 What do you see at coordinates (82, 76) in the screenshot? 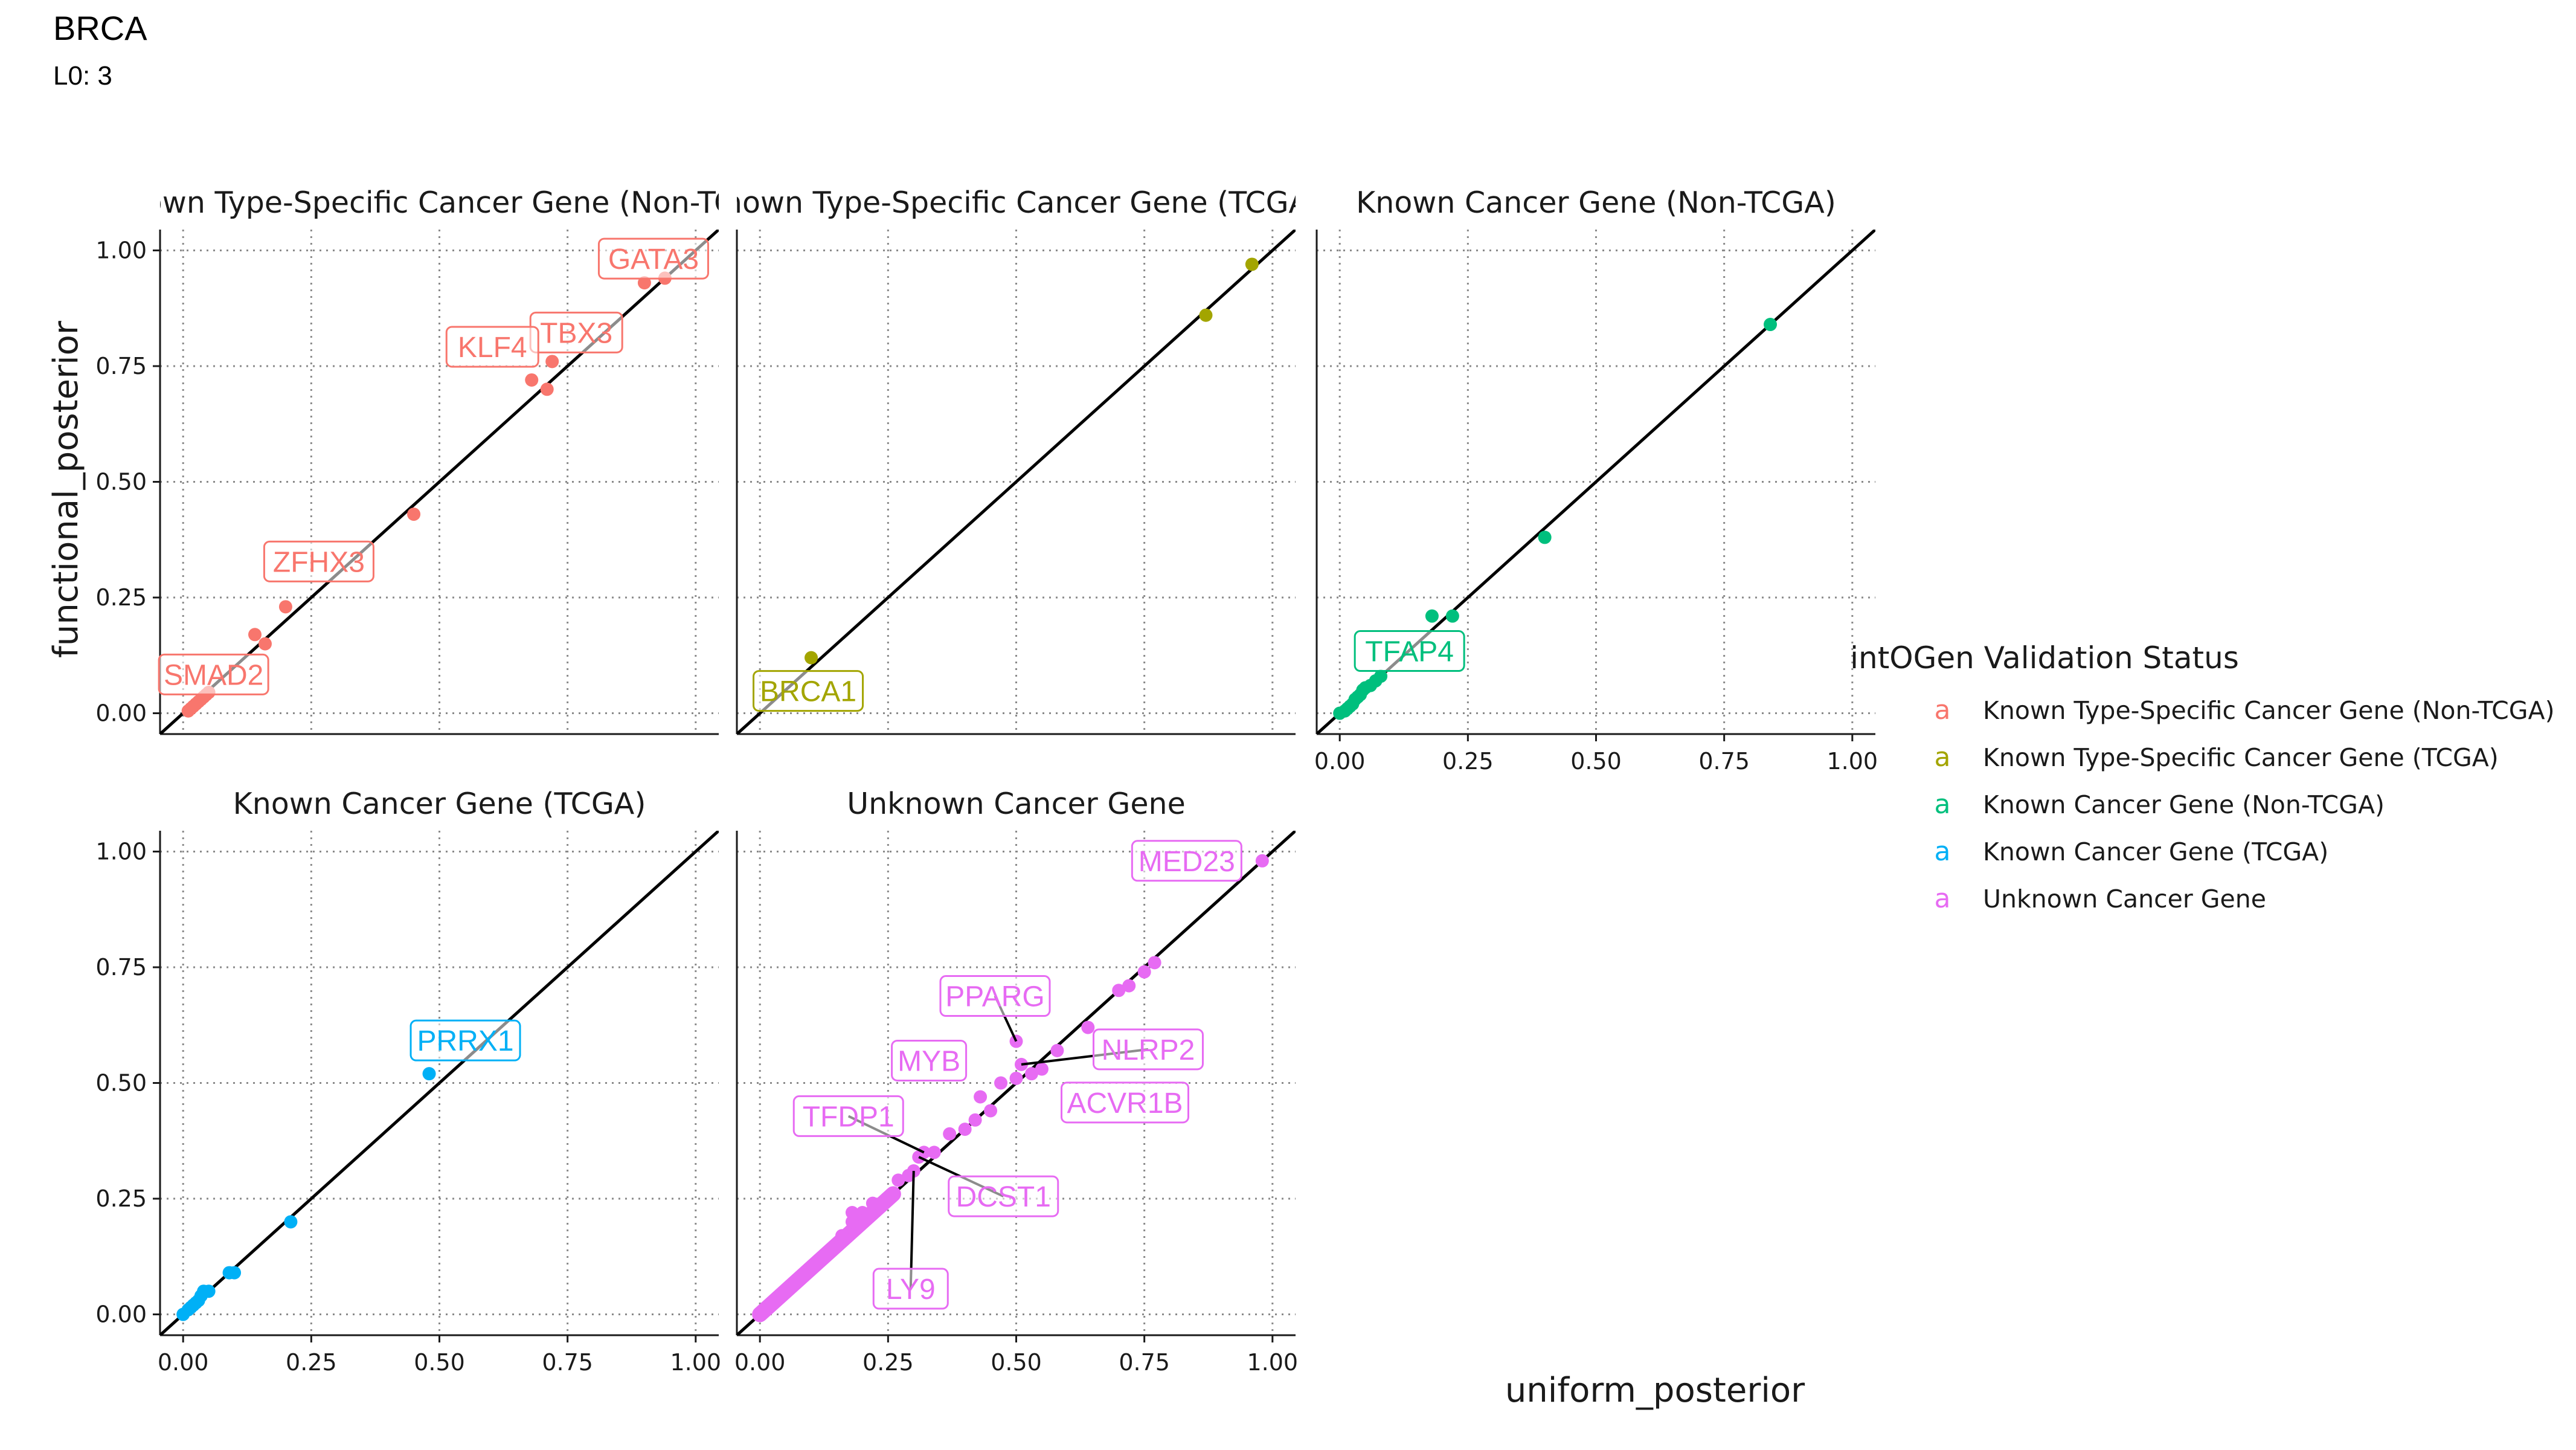
I see `chart-subtitle: L0: 3` at bounding box center [82, 76].